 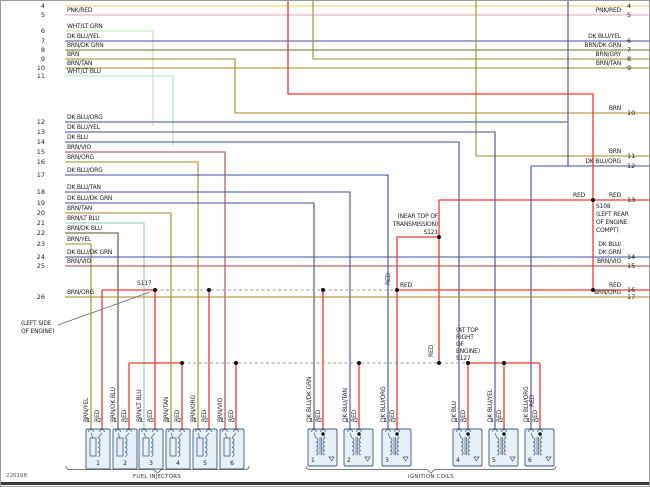 What do you see at coordinates (36, 323) in the screenshot?
I see `splice-s117-note: (LEFT SIDE` at bounding box center [36, 323].